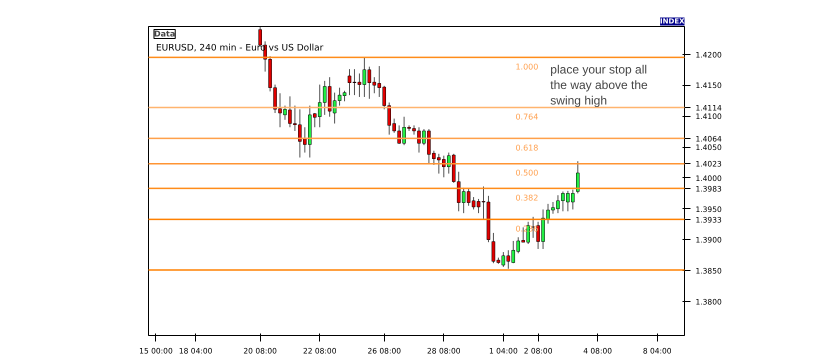  I want to click on candlestick, so click(578, 177).